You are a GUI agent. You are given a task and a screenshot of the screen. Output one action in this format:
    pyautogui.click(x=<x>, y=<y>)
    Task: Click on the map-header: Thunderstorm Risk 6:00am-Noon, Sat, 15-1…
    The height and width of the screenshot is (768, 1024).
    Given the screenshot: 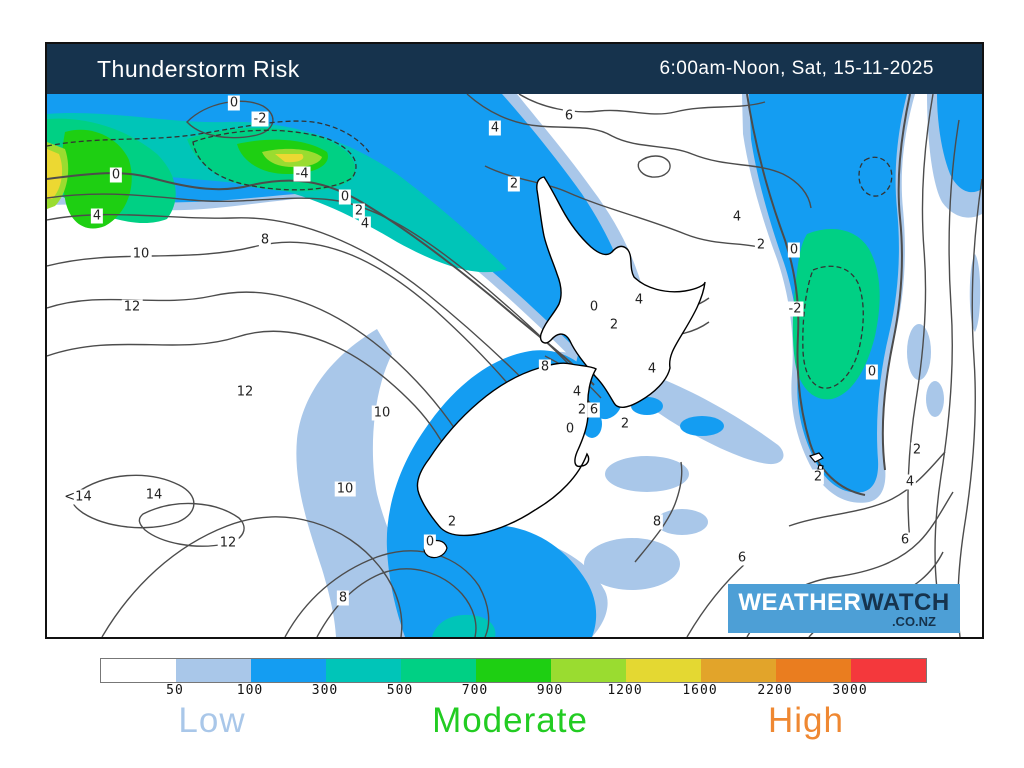 What is the action you would take?
    pyautogui.click(x=514, y=69)
    